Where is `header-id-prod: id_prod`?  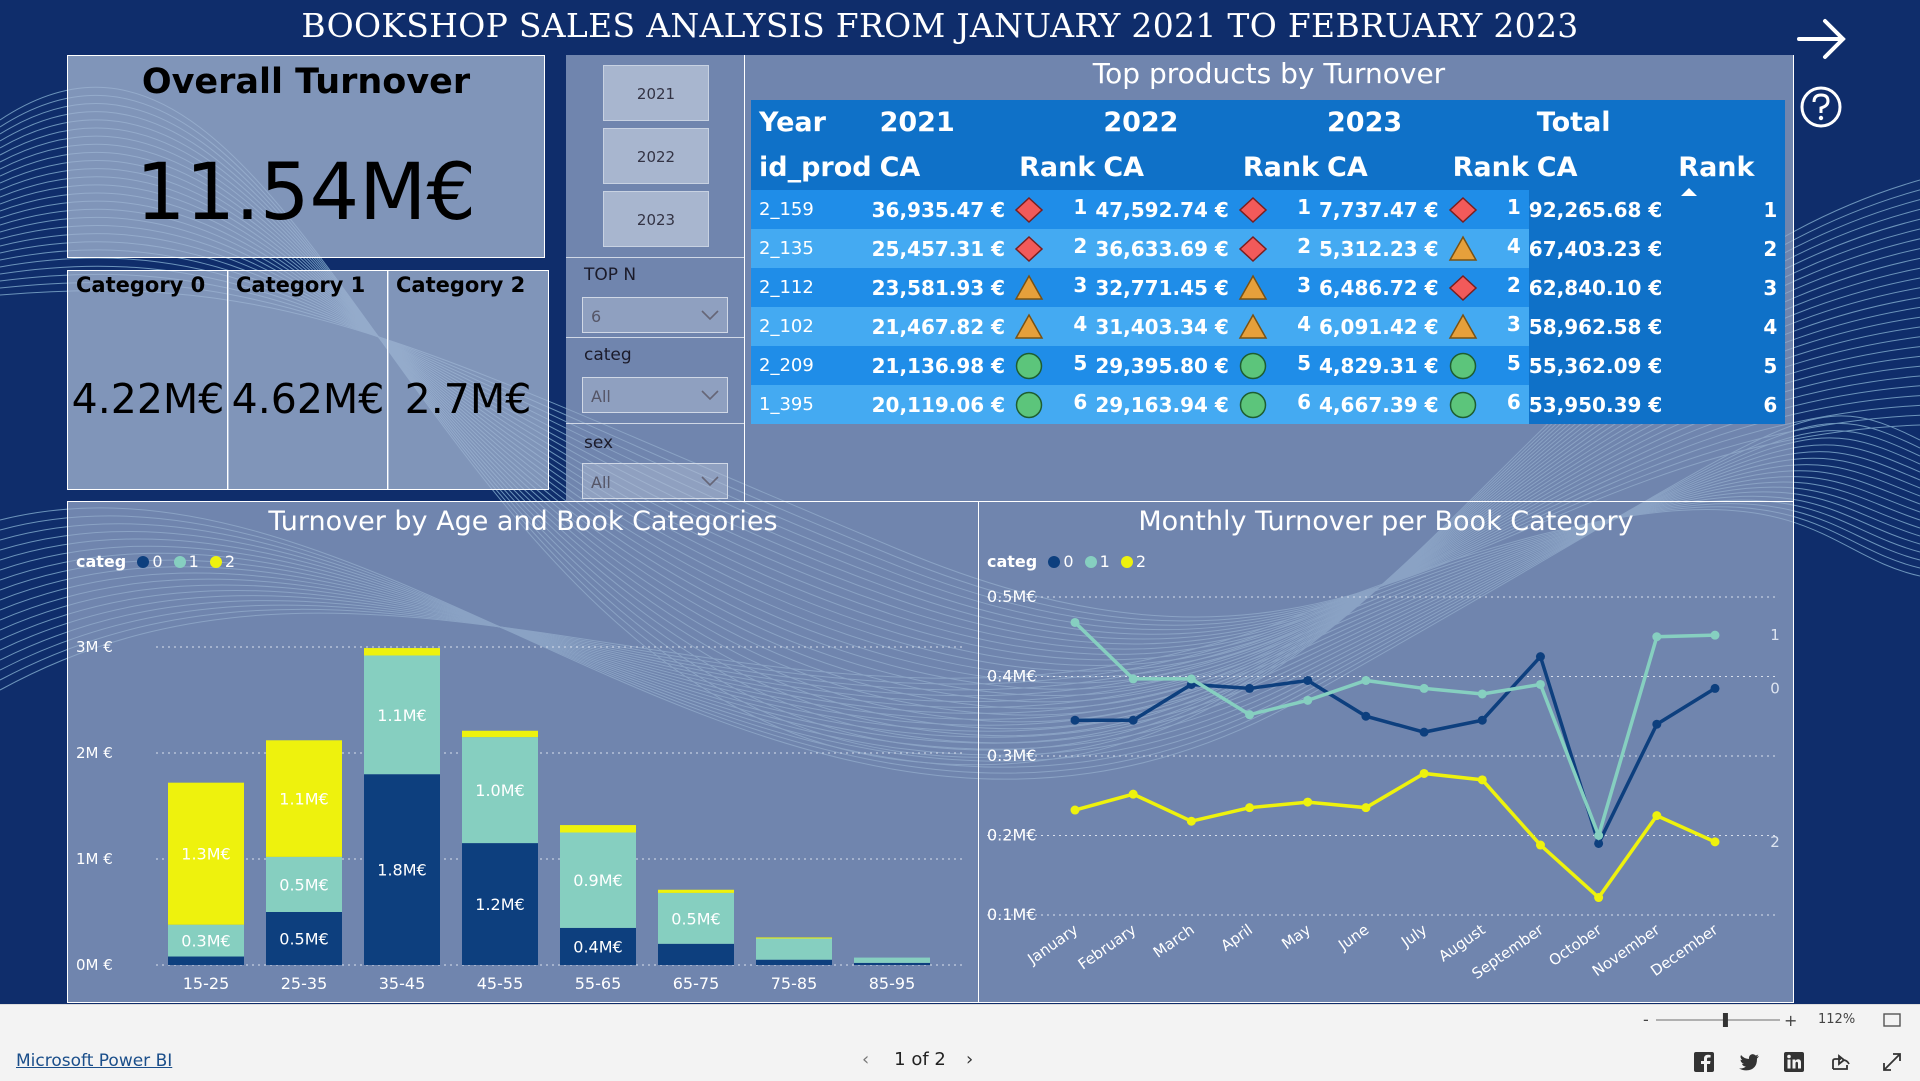
header-id-prod: id_prod is located at coordinates (811, 167).